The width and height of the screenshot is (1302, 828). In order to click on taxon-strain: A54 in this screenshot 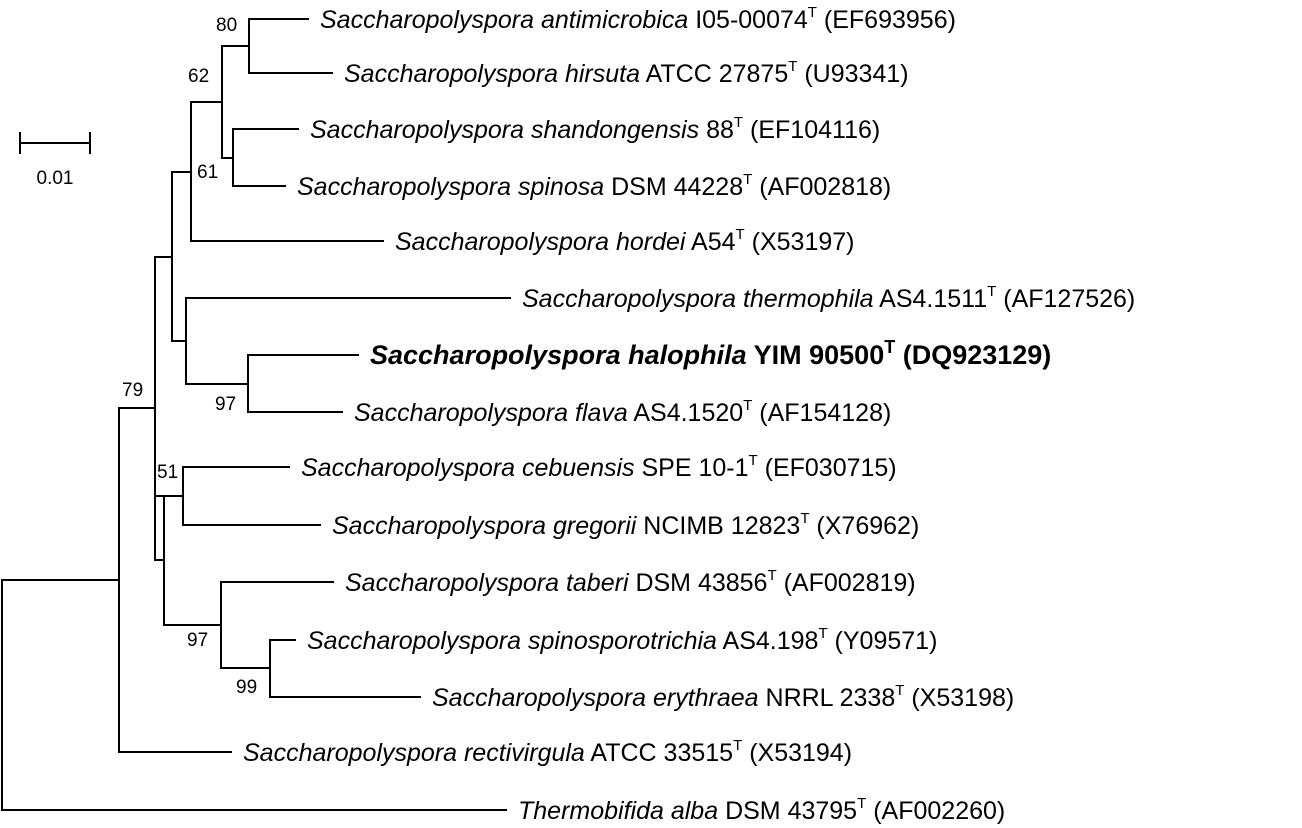, I will do `click(710, 242)`.